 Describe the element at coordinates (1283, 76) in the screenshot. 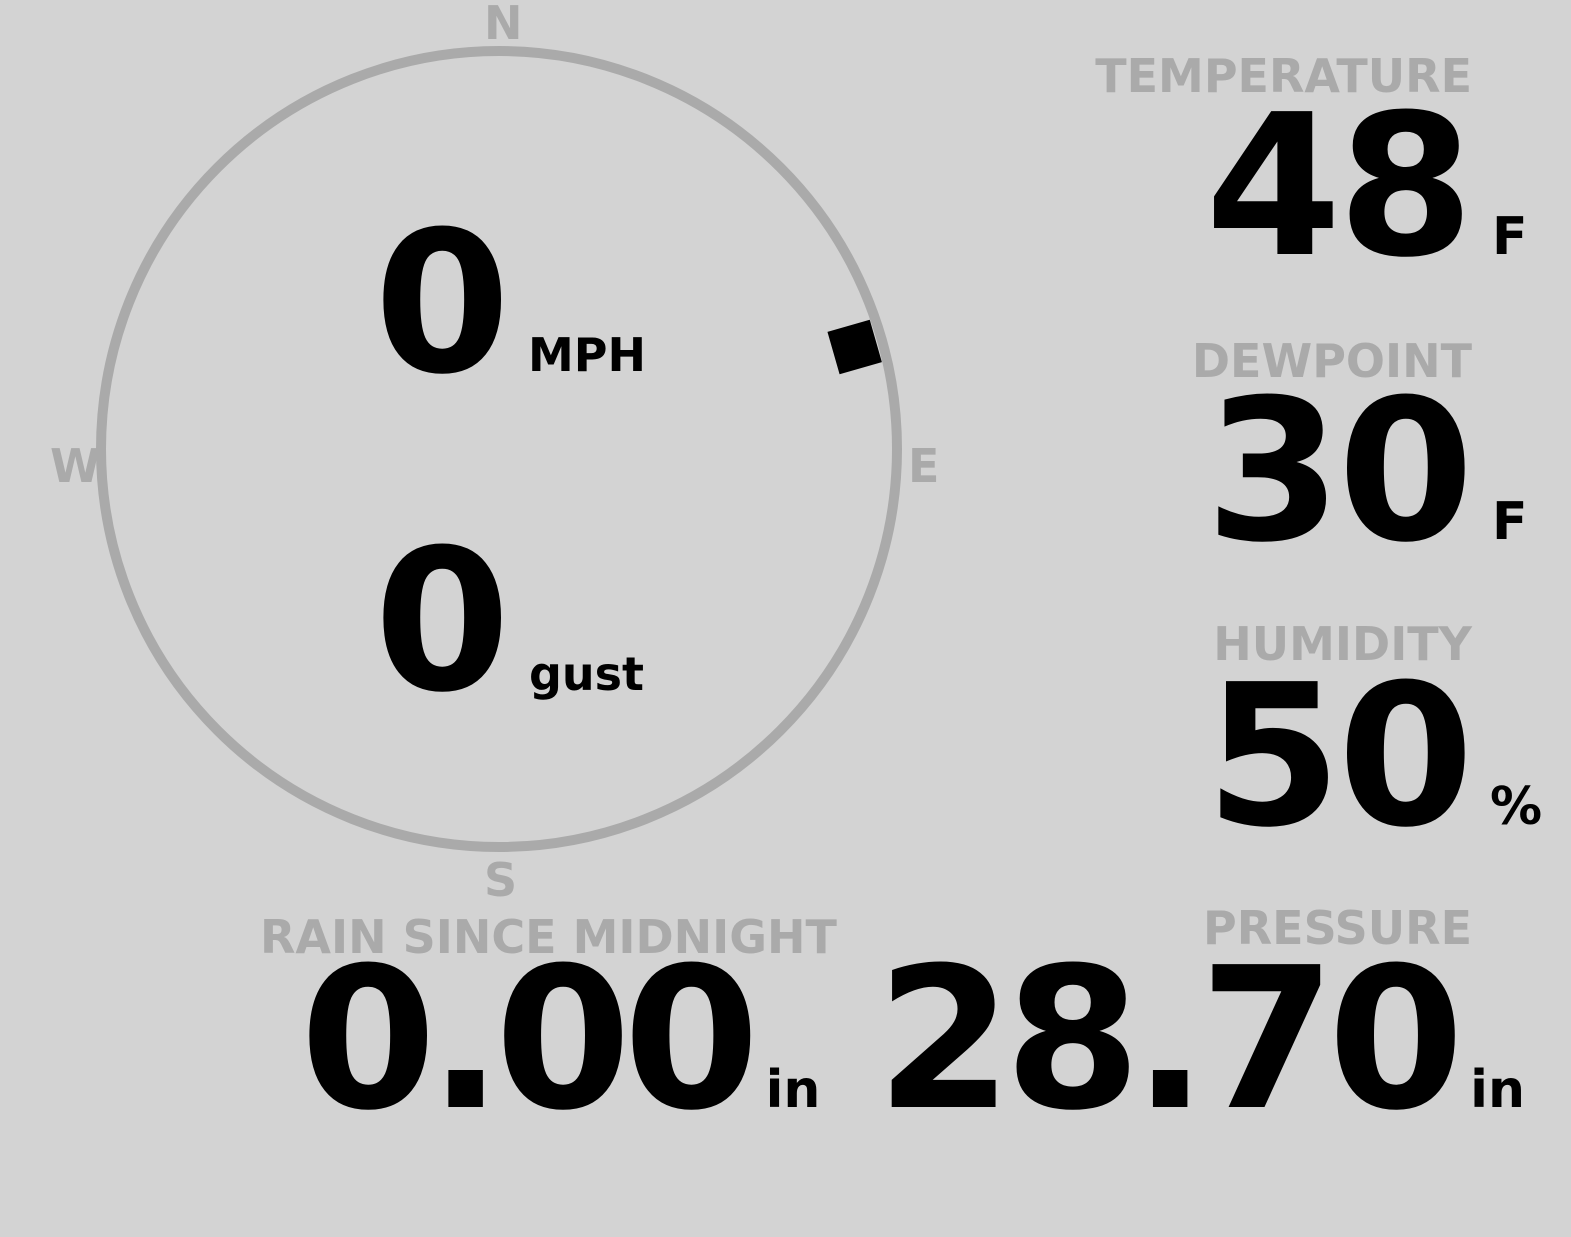

I see `temperature-label: TEMPERATURE` at that location.